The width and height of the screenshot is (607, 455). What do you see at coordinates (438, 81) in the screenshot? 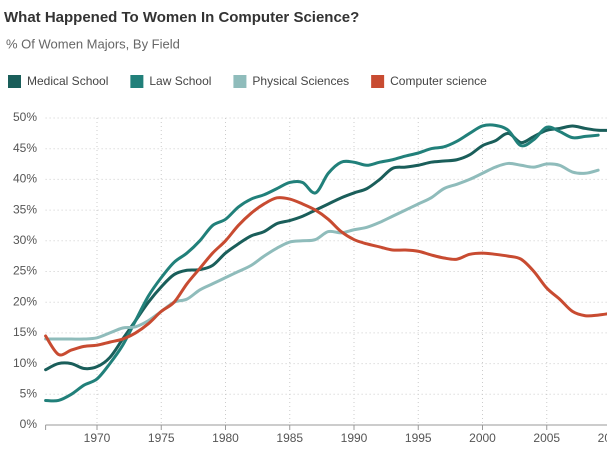
I see `legend-label: Computer science` at bounding box center [438, 81].